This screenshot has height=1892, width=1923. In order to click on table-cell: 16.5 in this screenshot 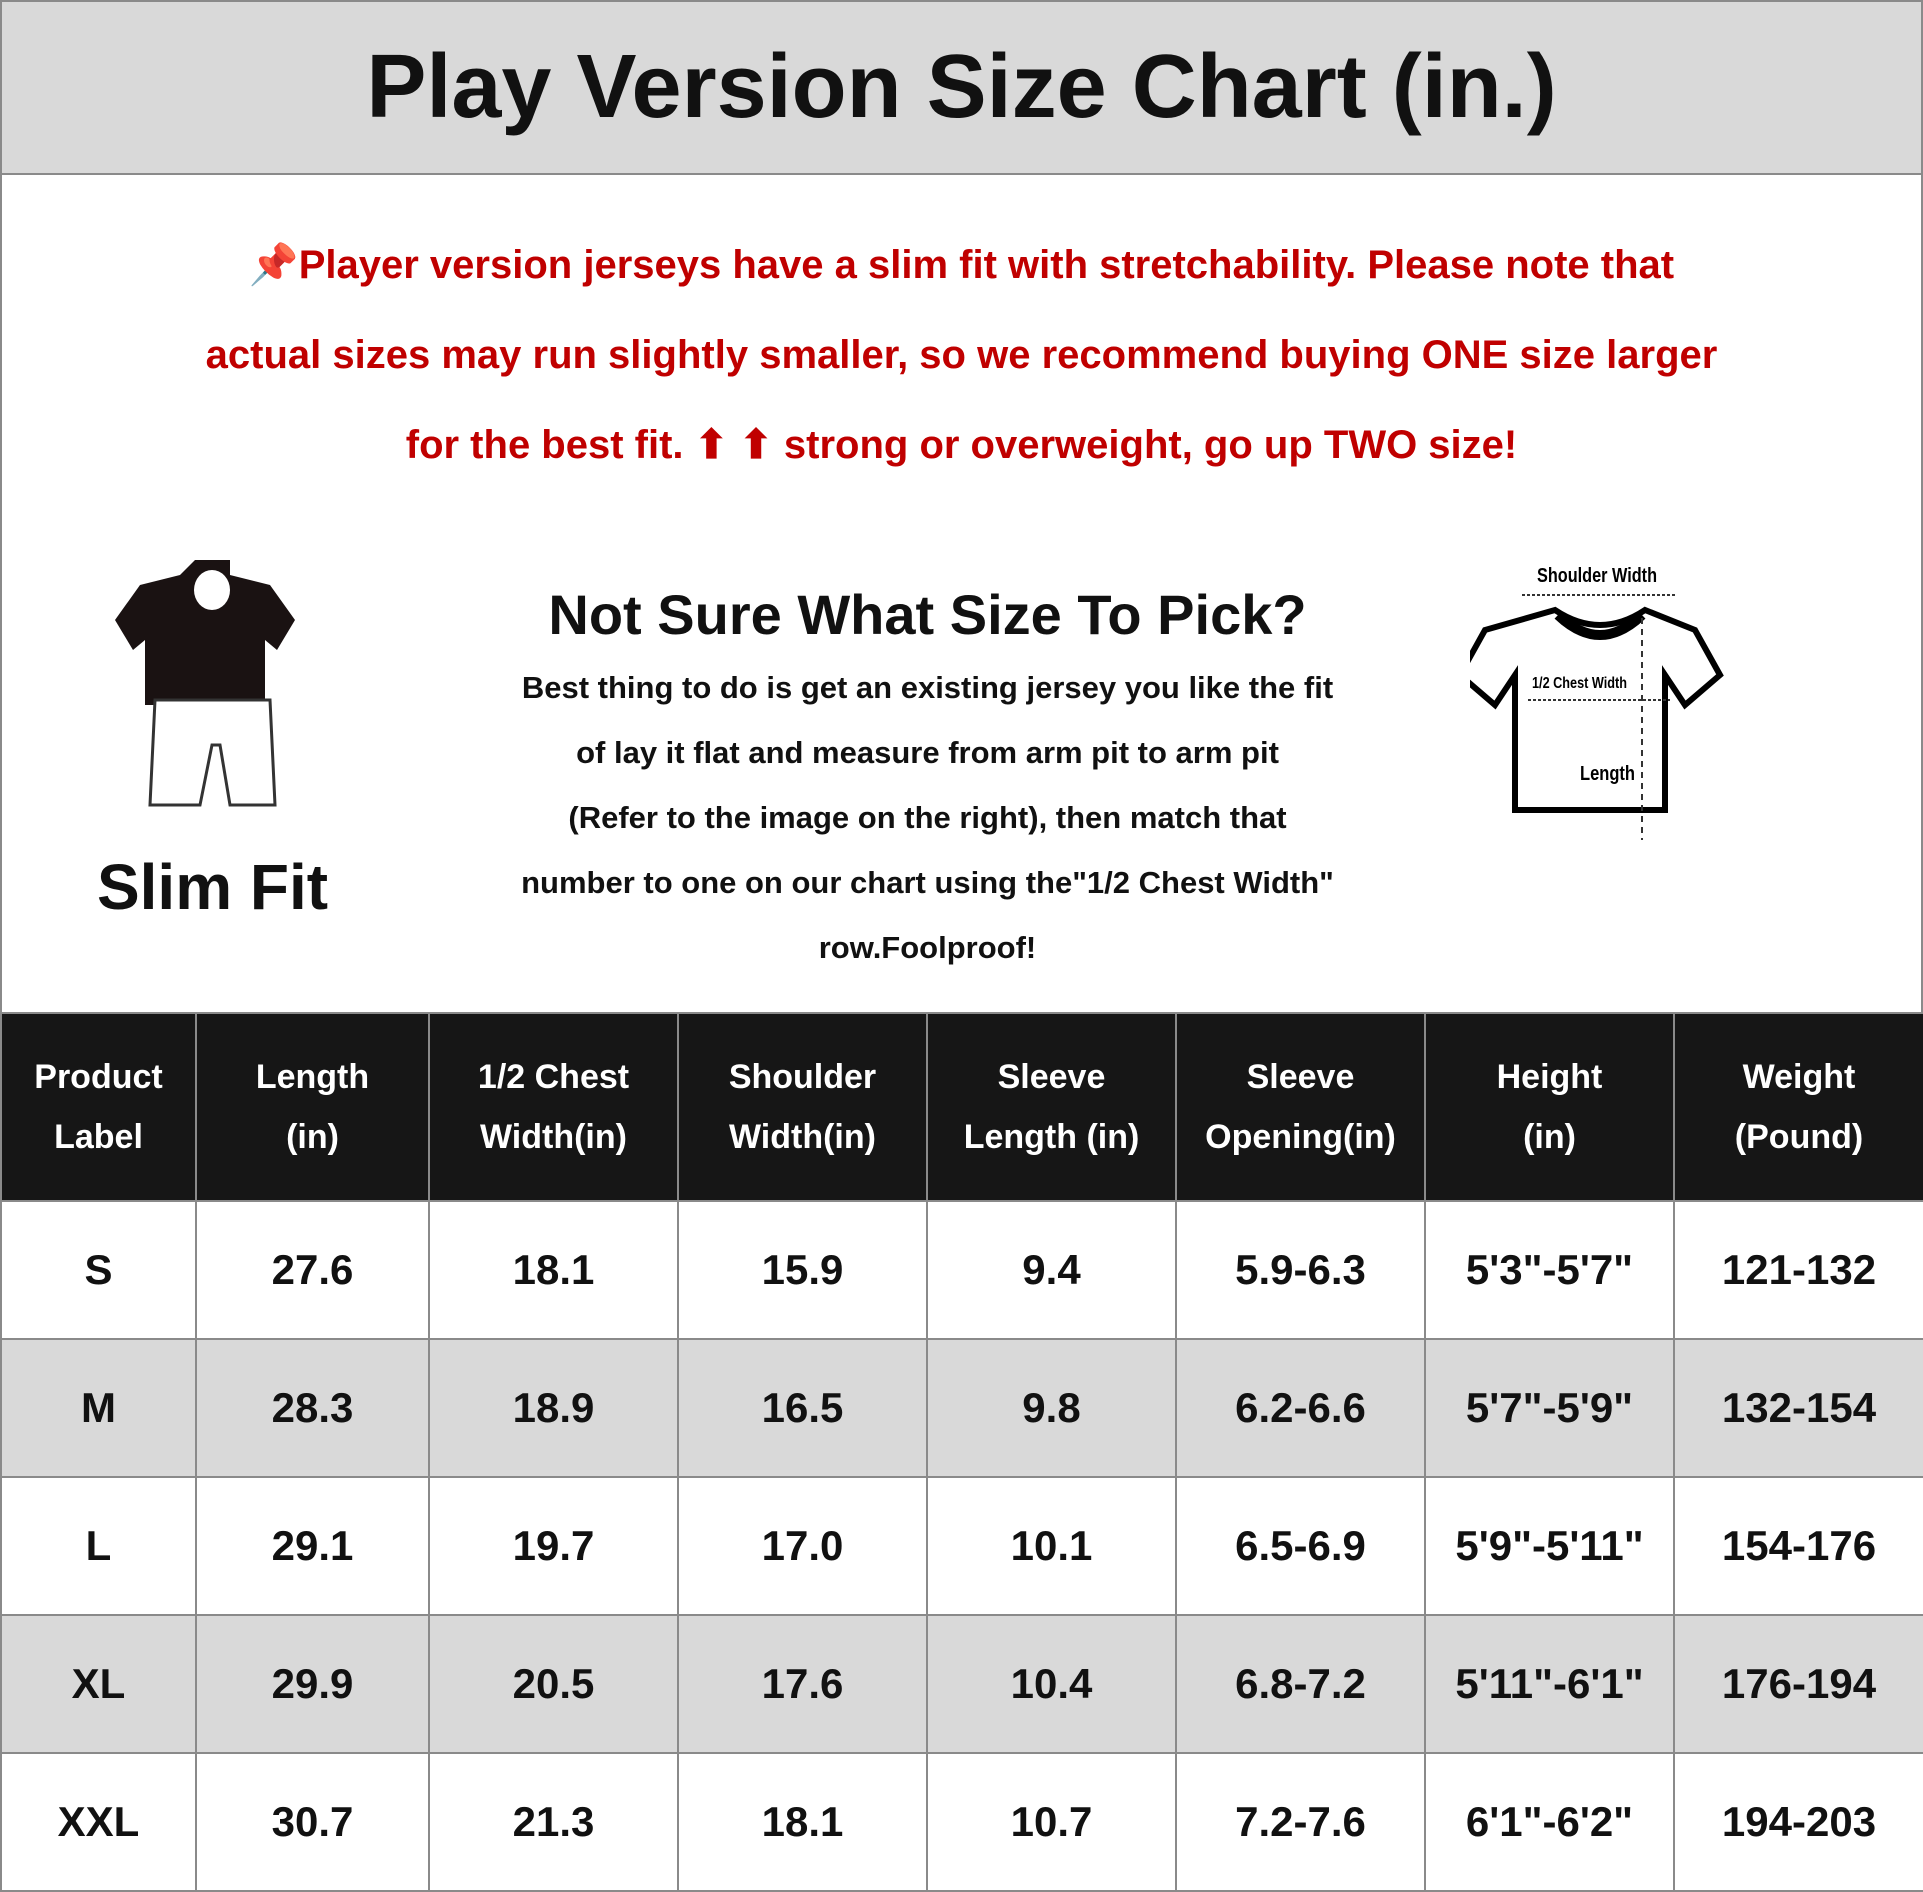, I will do `click(802, 1408)`.